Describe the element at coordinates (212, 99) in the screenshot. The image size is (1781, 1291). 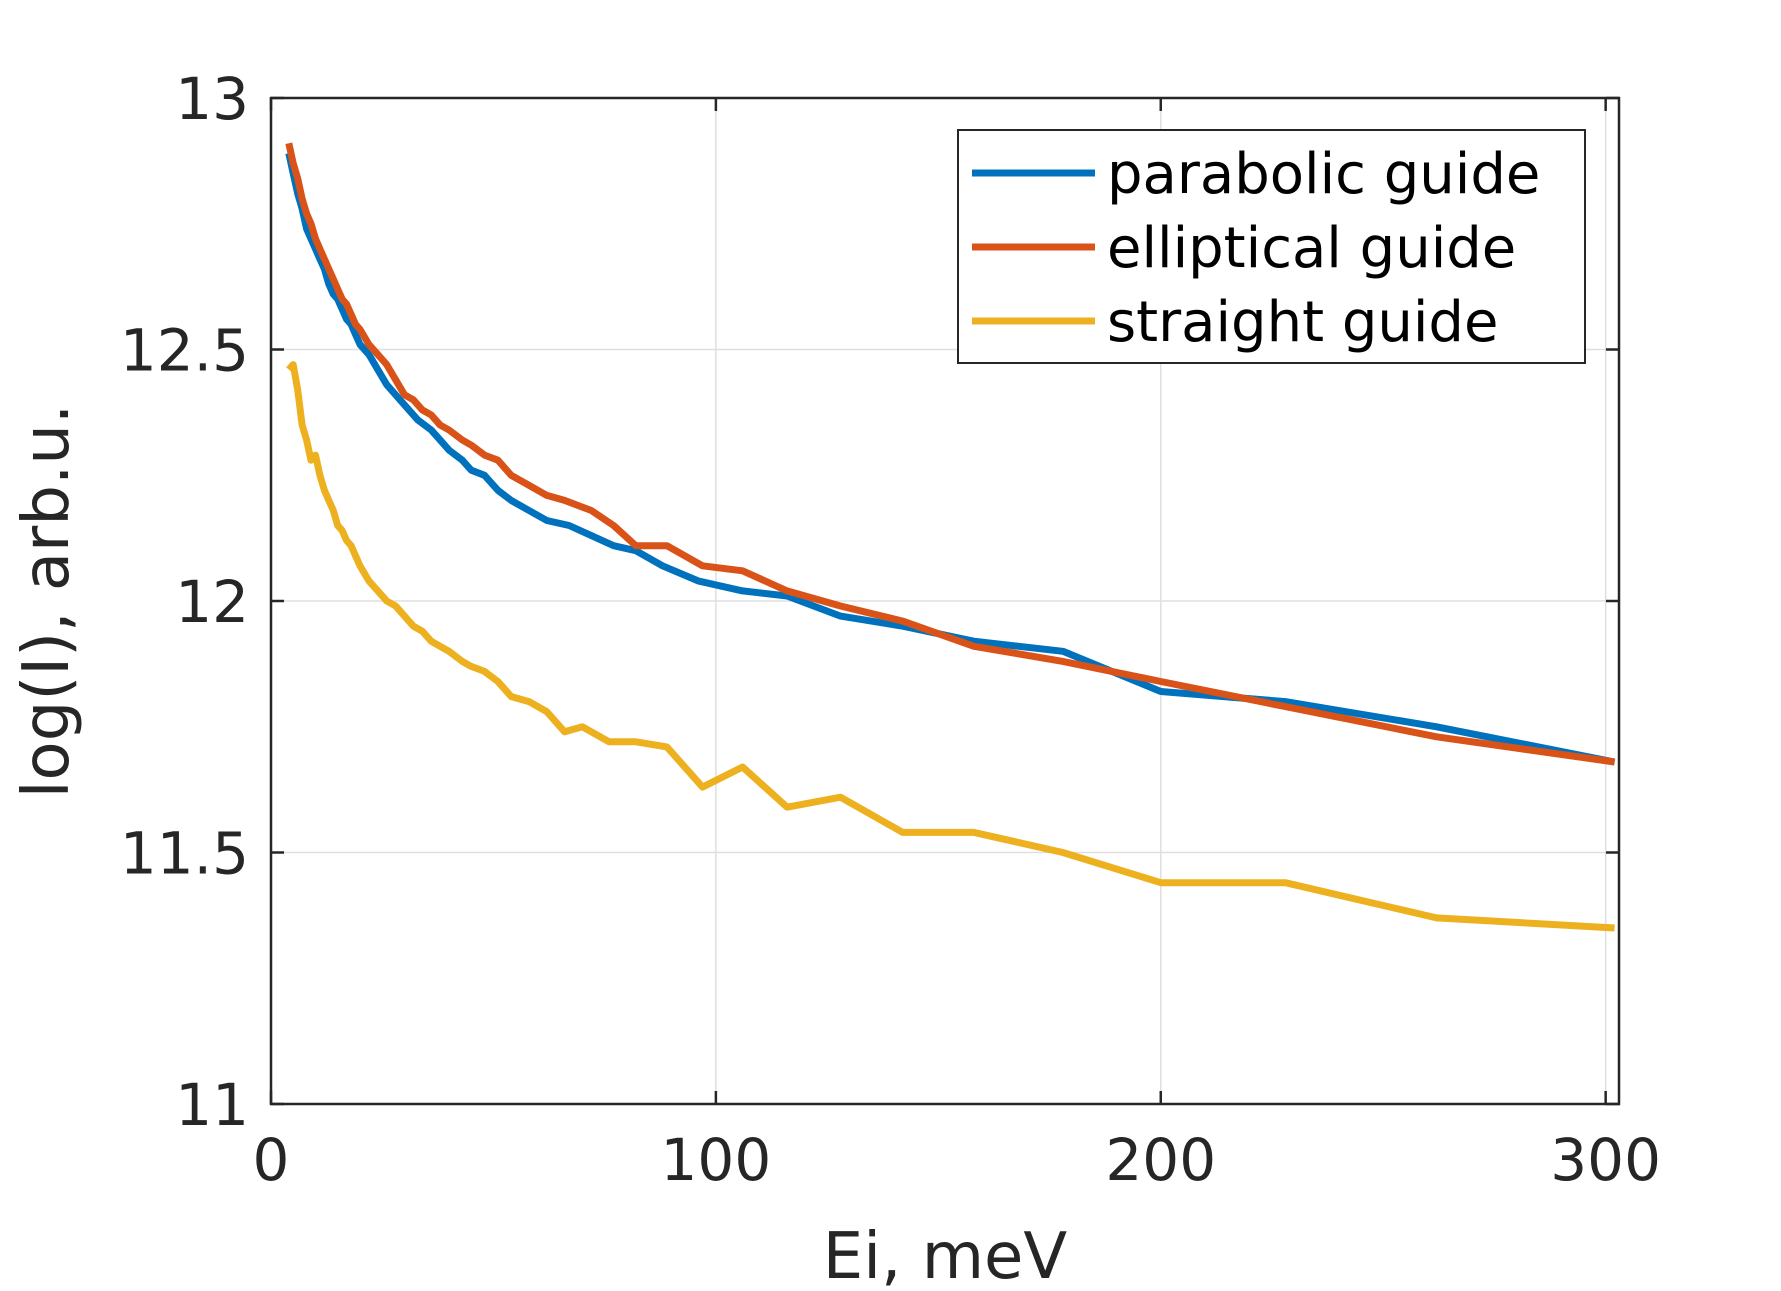
I see `y-tick-label: 13` at that location.